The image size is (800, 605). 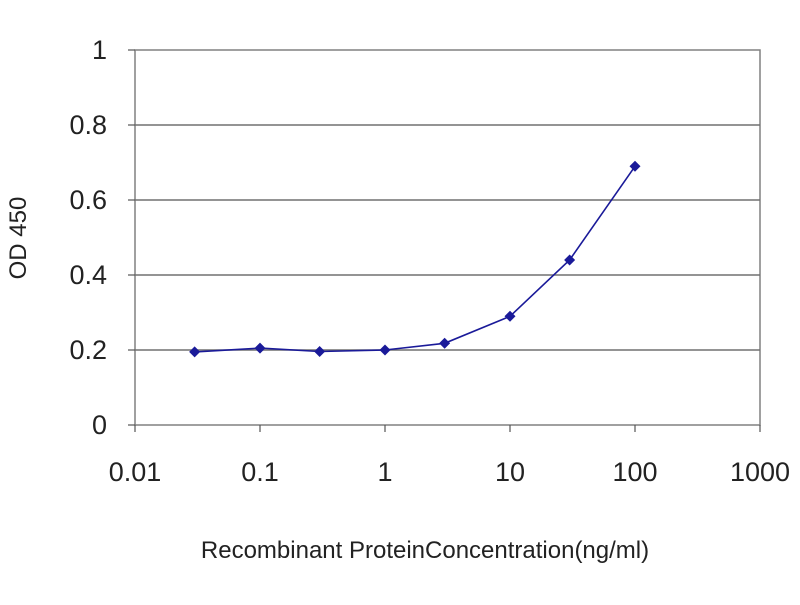 What do you see at coordinates (760, 472) in the screenshot?
I see `x-tick-label: 1000` at bounding box center [760, 472].